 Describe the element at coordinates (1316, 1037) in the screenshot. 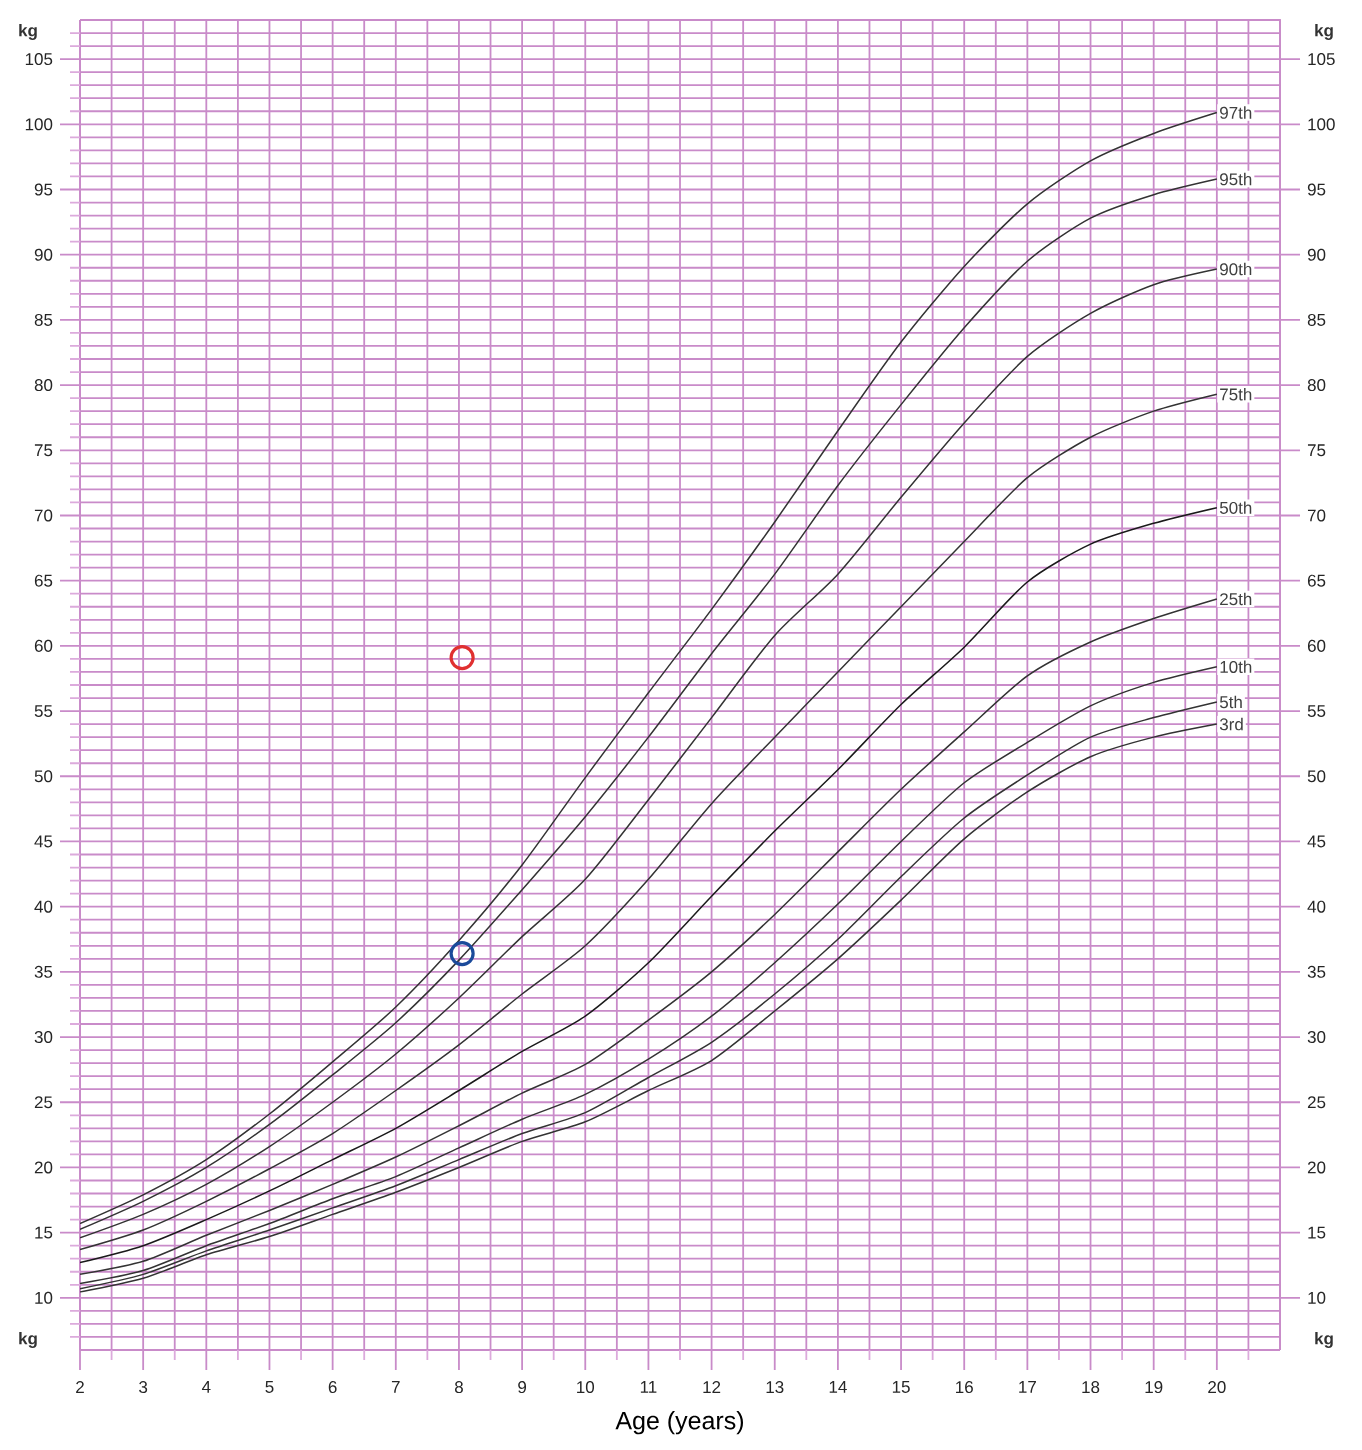

I see `y2-tick-label: 30` at that location.